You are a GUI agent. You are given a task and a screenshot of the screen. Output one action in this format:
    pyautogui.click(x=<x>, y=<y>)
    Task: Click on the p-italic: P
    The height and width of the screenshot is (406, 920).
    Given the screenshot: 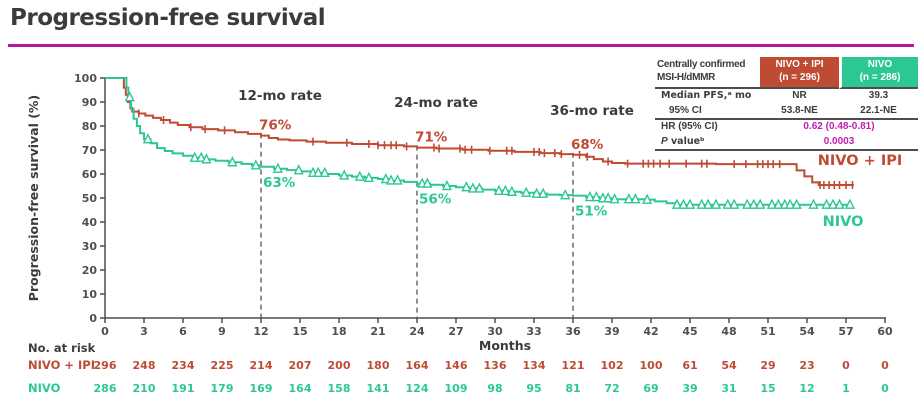 What is the action you would take?
    pyautogui.click(x=664, y=141)
    